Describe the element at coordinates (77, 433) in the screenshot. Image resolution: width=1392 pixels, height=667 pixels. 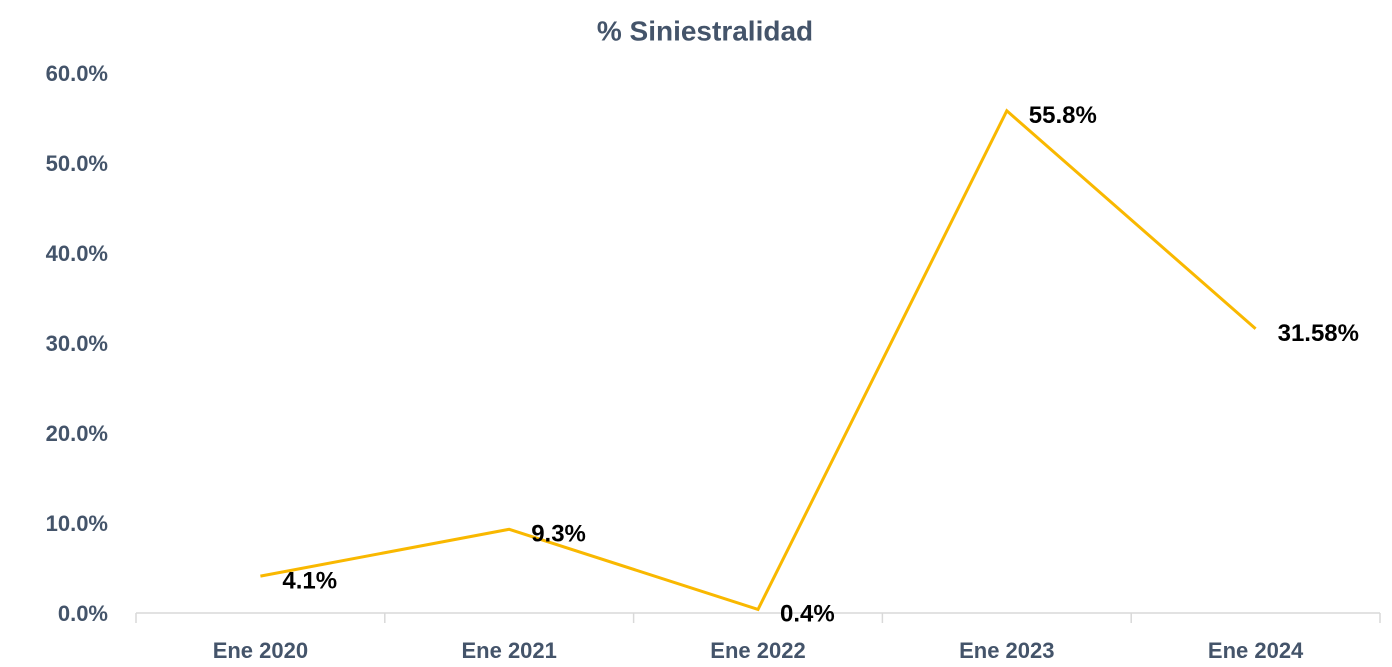
I see `y-tick-label: 20.0%` at that location.